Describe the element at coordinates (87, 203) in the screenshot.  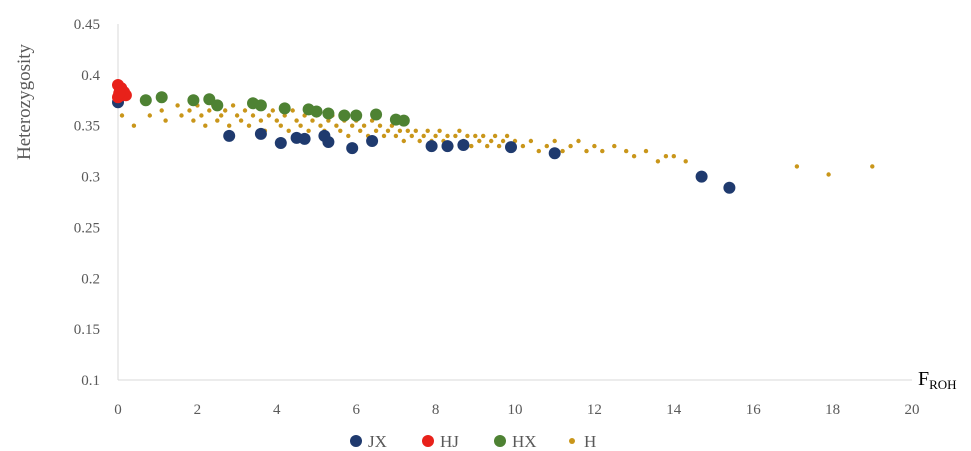
I see `y-axis-ticks: 0.1 0.15 0.2 0.25 0.3 0.35 0.4 0.45` at that location.